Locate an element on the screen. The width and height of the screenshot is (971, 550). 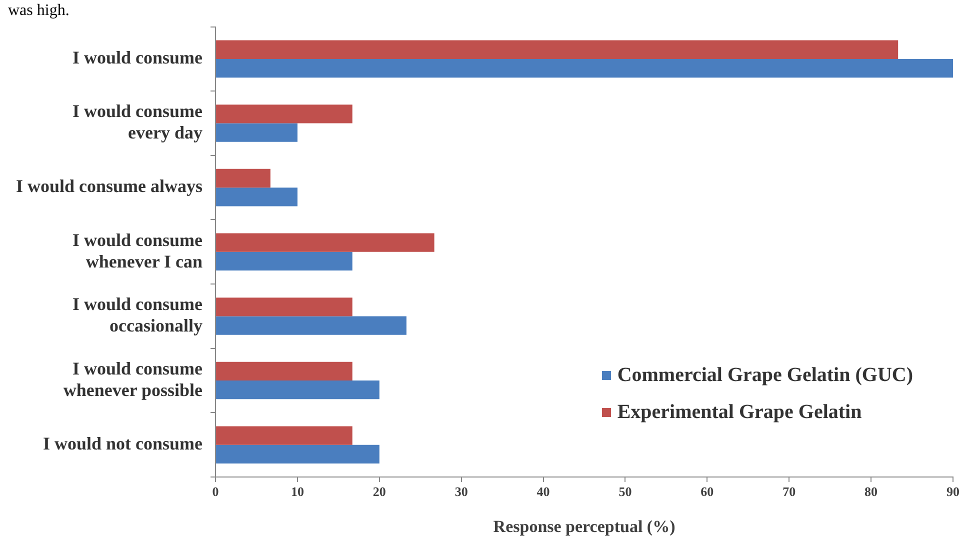
x-tick-label: 70 is located at coordinates (789, 492).